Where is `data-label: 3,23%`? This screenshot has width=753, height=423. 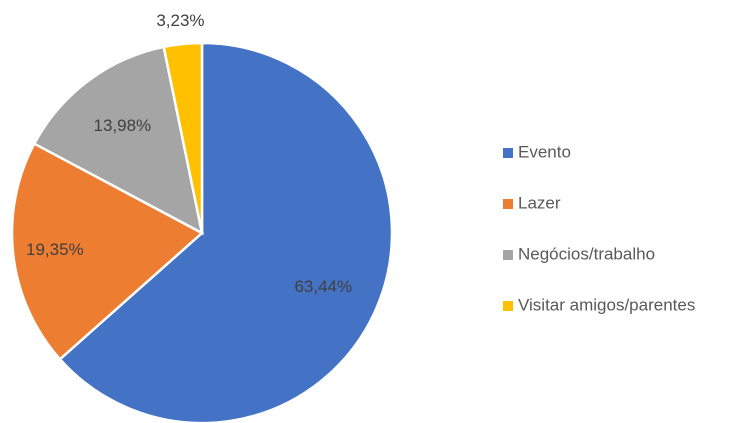 data-label: 3,23% is located at coordinates (180, 20).